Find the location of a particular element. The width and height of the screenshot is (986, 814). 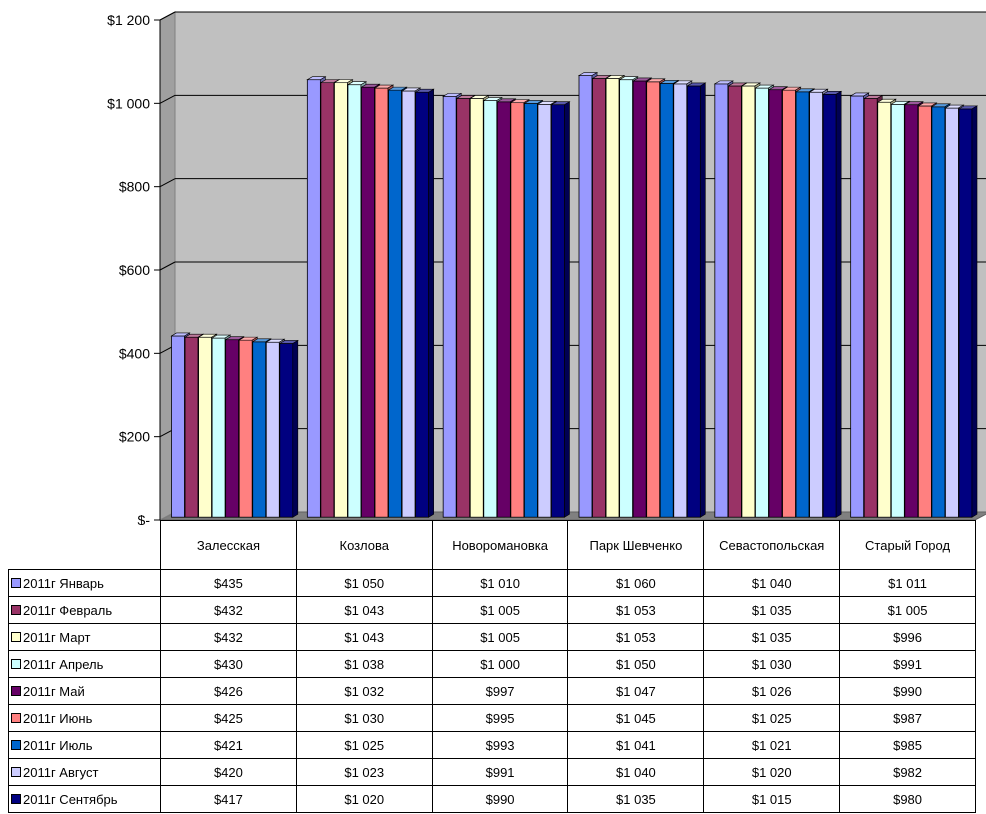

data-label: $1 045 is located at coordinates (636, 718).